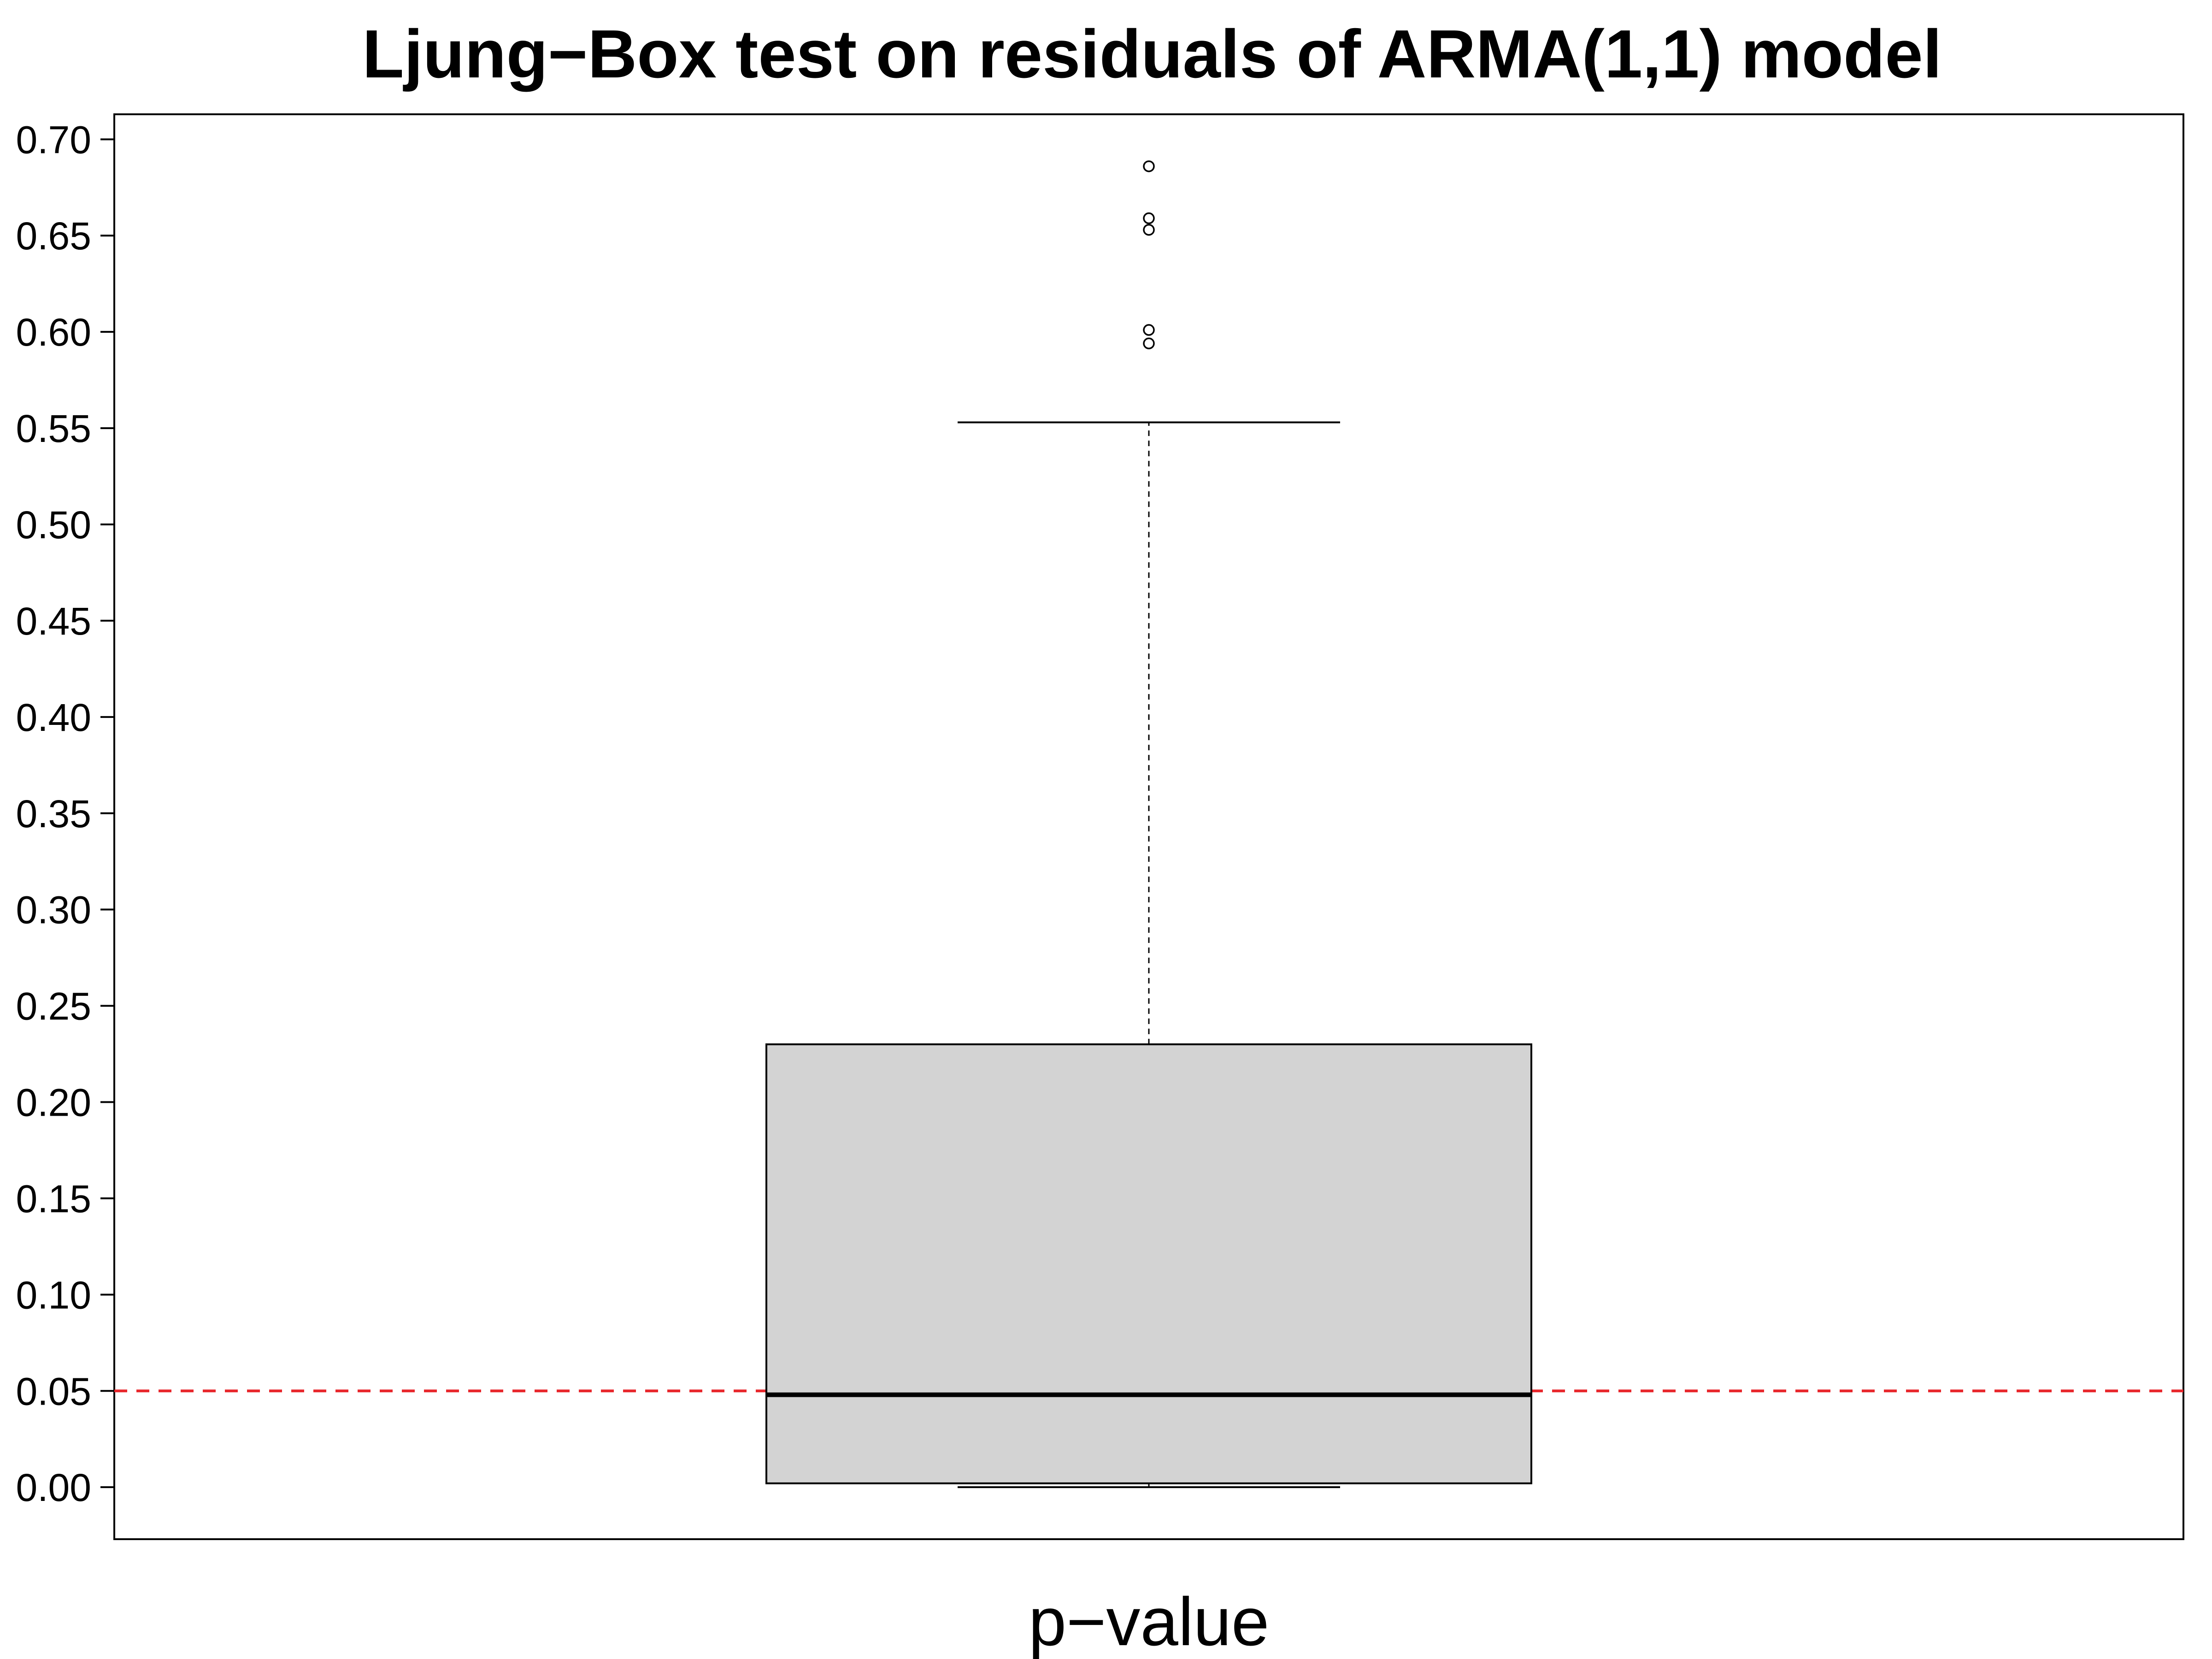 This screenshot has width=2212, height=1659. Describe the element at coordinates (54, 621) in the screenshot. I see `y-tick-label: 0.45` at that location.